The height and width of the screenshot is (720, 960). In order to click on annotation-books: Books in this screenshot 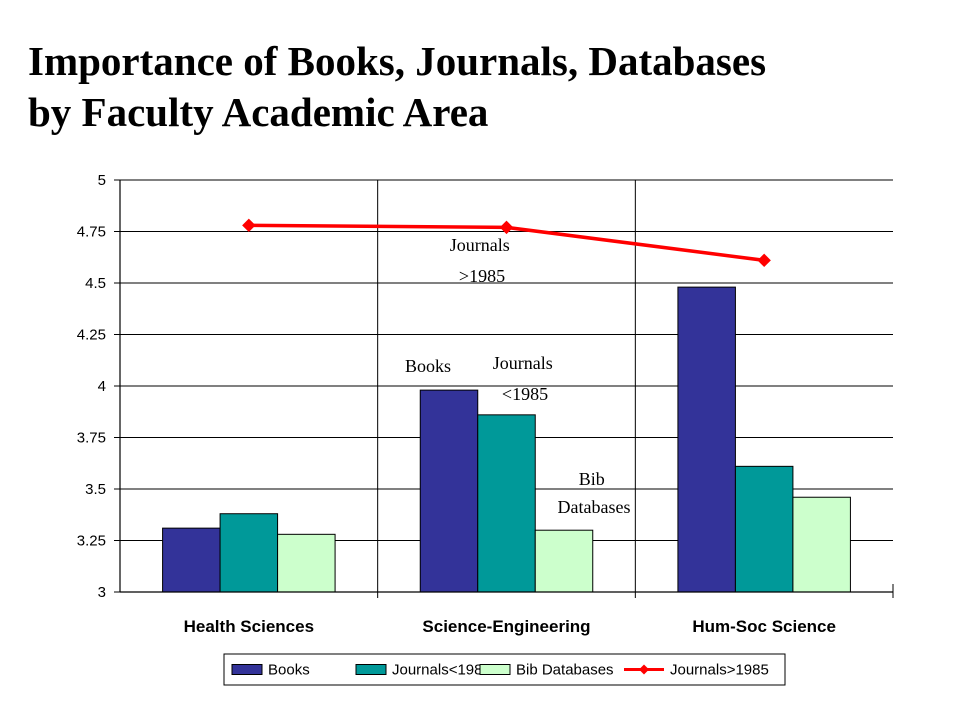, I will do `click(428, 366)`.